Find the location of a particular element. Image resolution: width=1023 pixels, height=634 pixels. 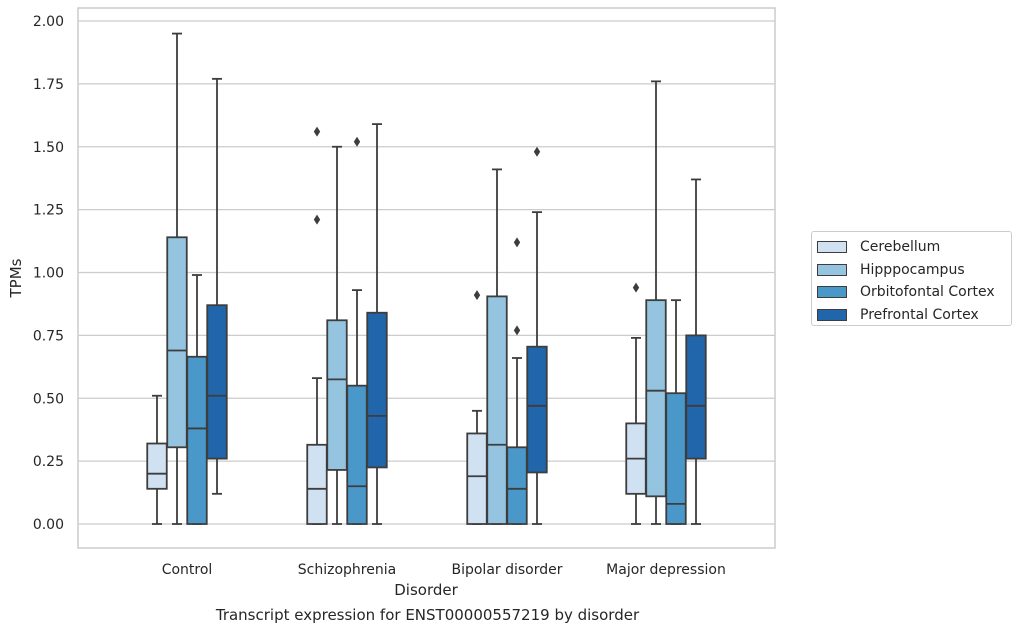

y-tick-label: 0.00 is located at coordinates (48, 525).